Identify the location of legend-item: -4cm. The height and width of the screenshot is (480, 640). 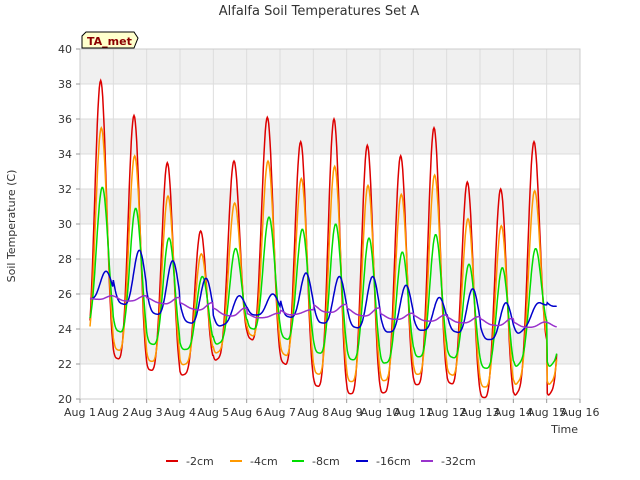
(254, 461).